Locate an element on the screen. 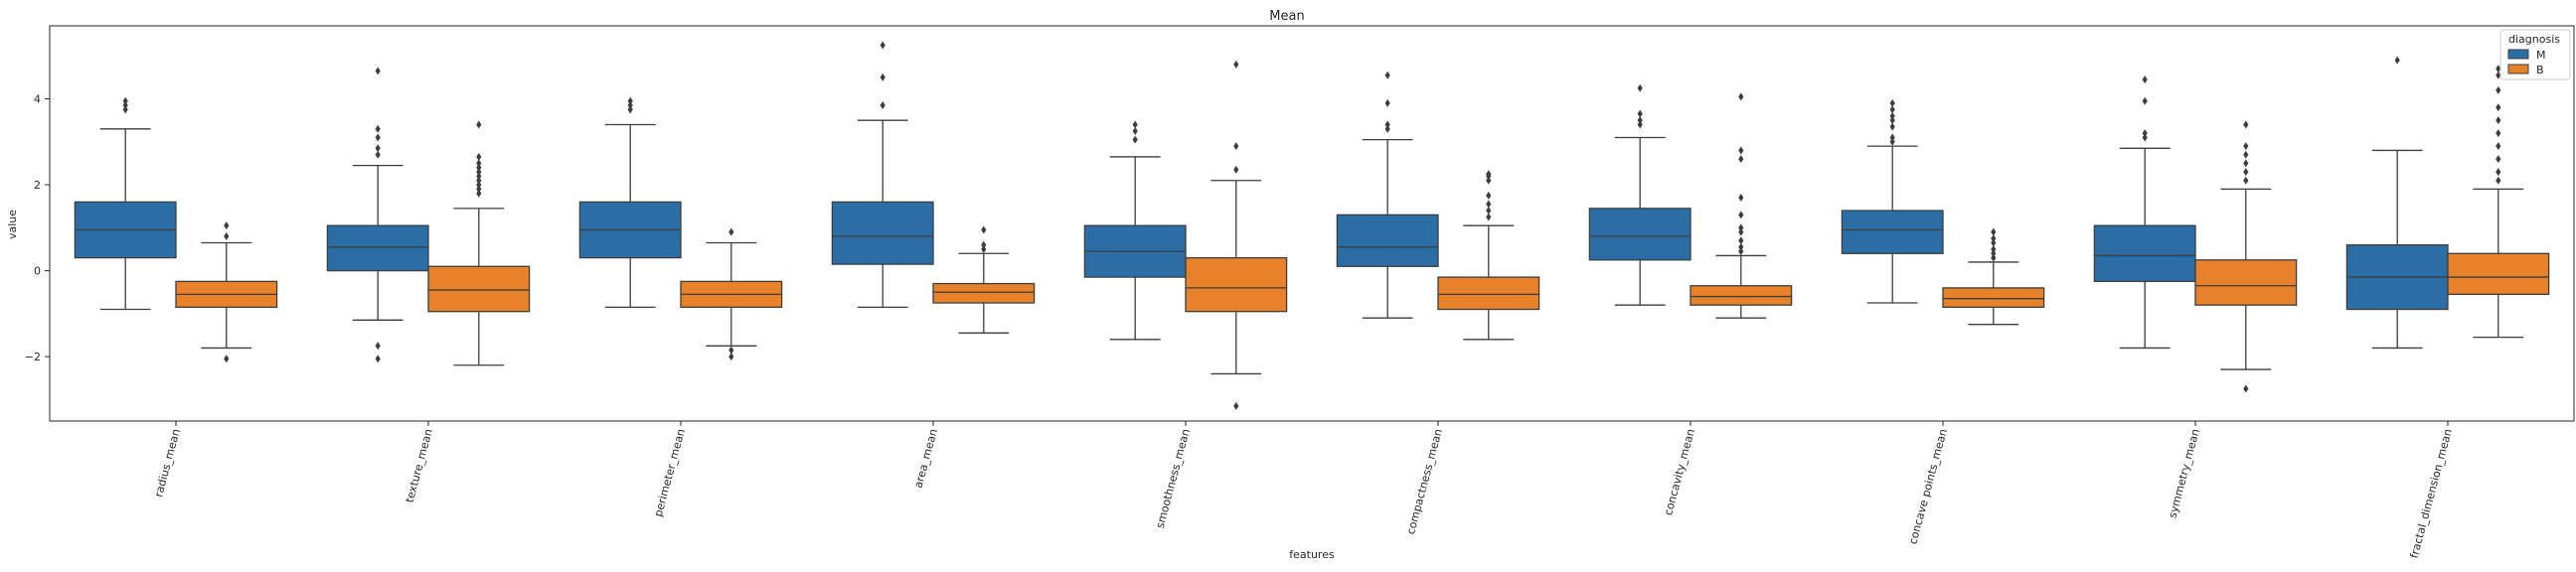 This screenshot has height=572, width=2576. box-M-symmetry_mean is located at coordinates (2144, 213).